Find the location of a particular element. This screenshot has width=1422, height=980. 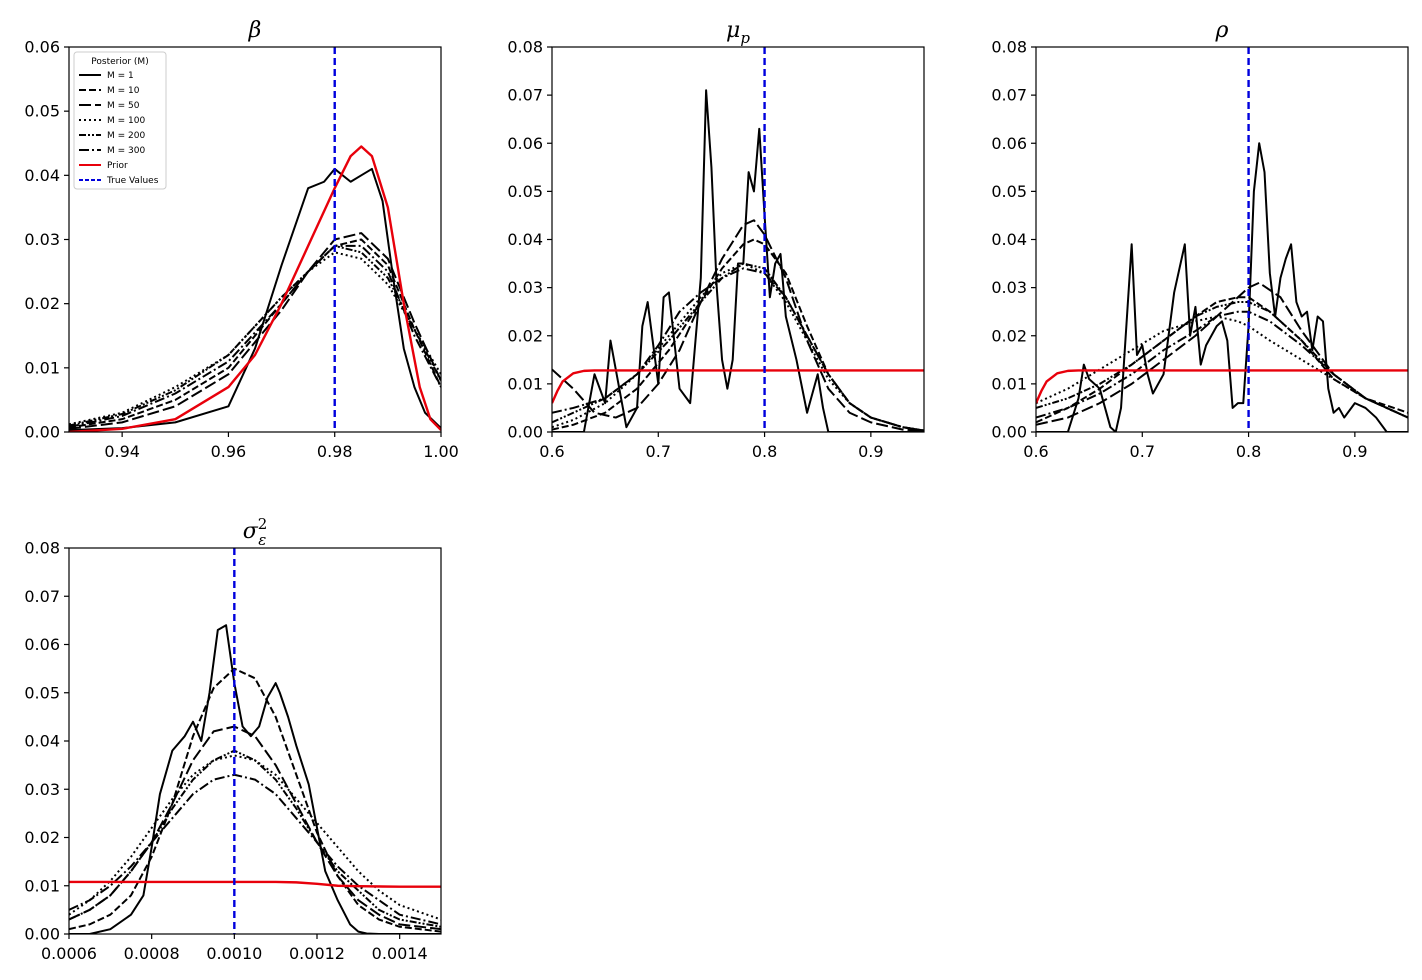

series-sigma_eps-prior is located at coordinates (255, 884).